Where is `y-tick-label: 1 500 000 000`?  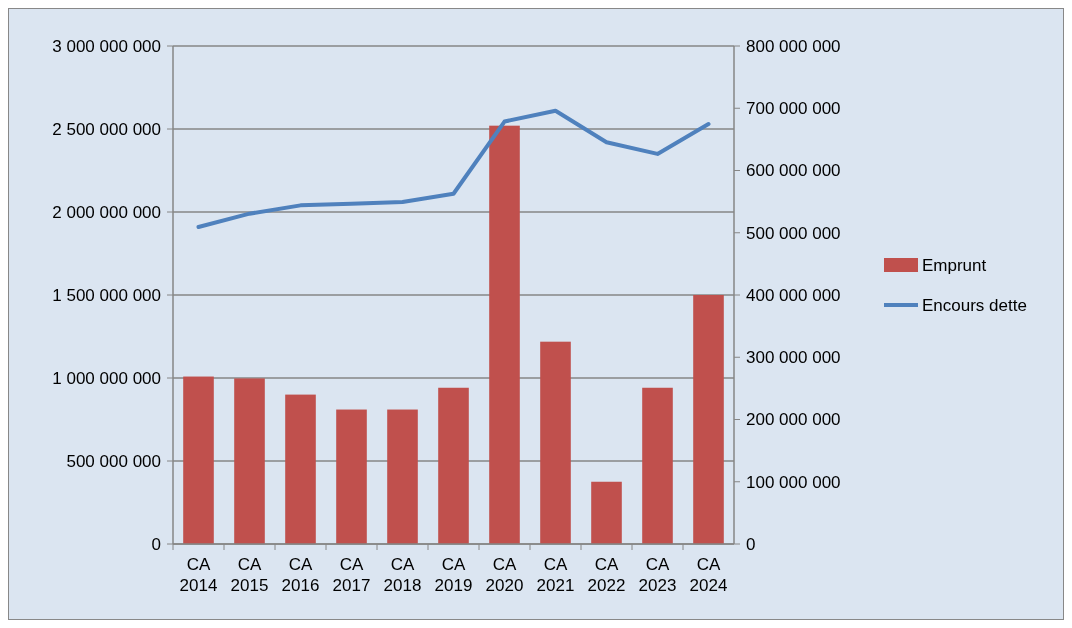 y-tick-label: 1 500 000 000 is located at coordinates (106, 295).